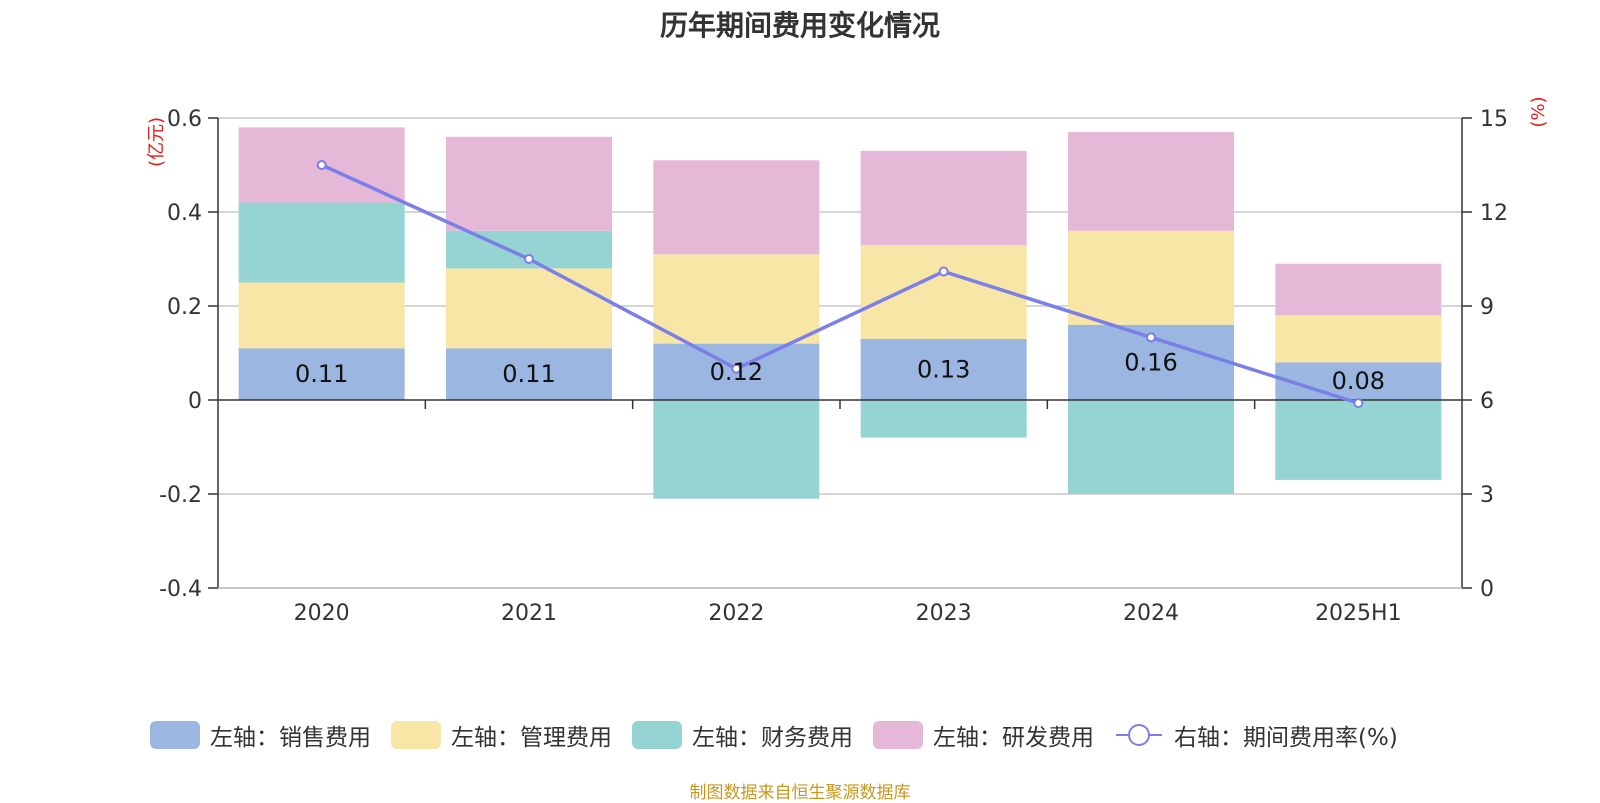 The image size is (1600, 803). What do you see at coordinates (180, 589) in the screenshot?
I see `left-axis-tick-label: -0.4` at bounding box center [180, 589].